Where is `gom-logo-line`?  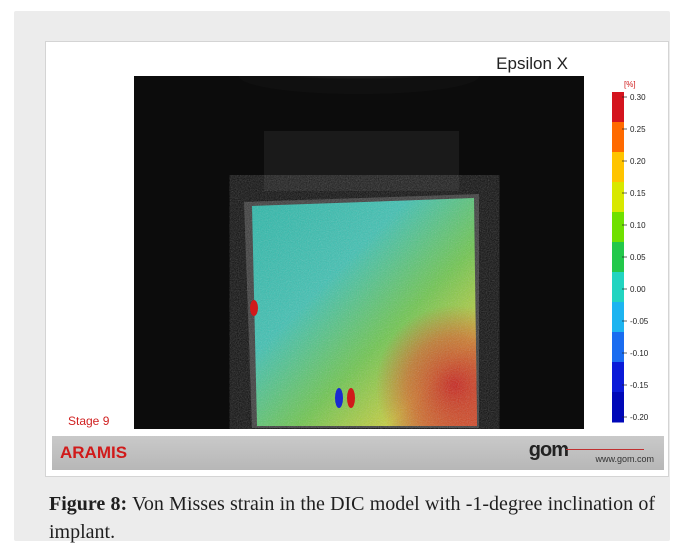 gom-logo-line is located at coordinates (605, 449).